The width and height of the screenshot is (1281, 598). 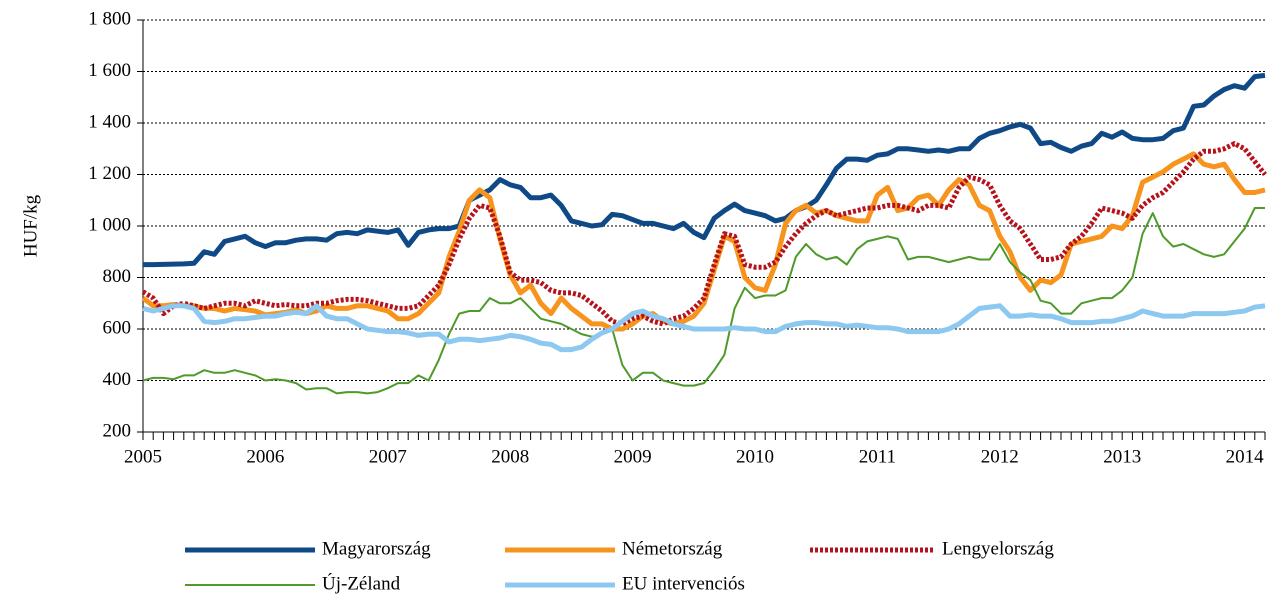 What do you see at coordinates (109, 224) in the screenshot?
I see `y-tick-label: 1 000` at bounding box center [109, 224].